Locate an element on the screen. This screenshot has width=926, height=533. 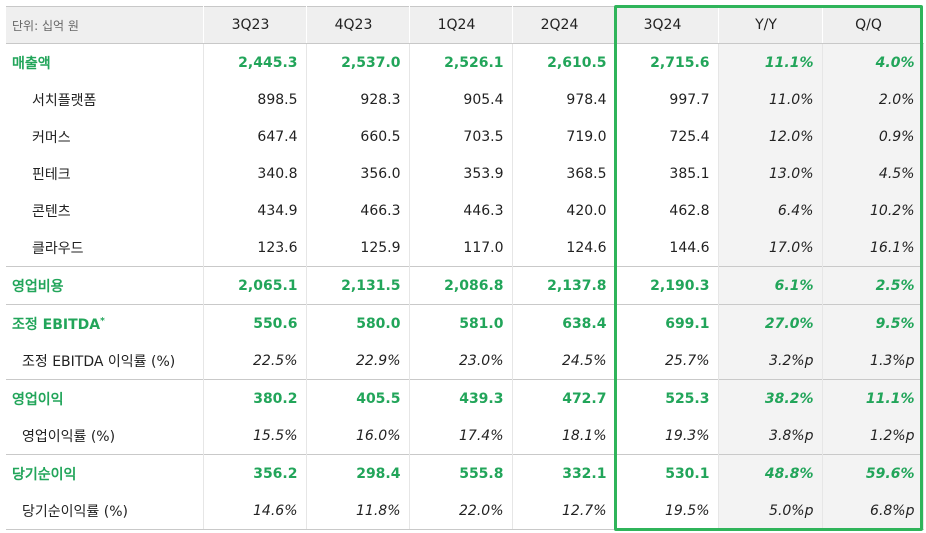
table-cell: 22.9% is located at coordinates (358, 361).